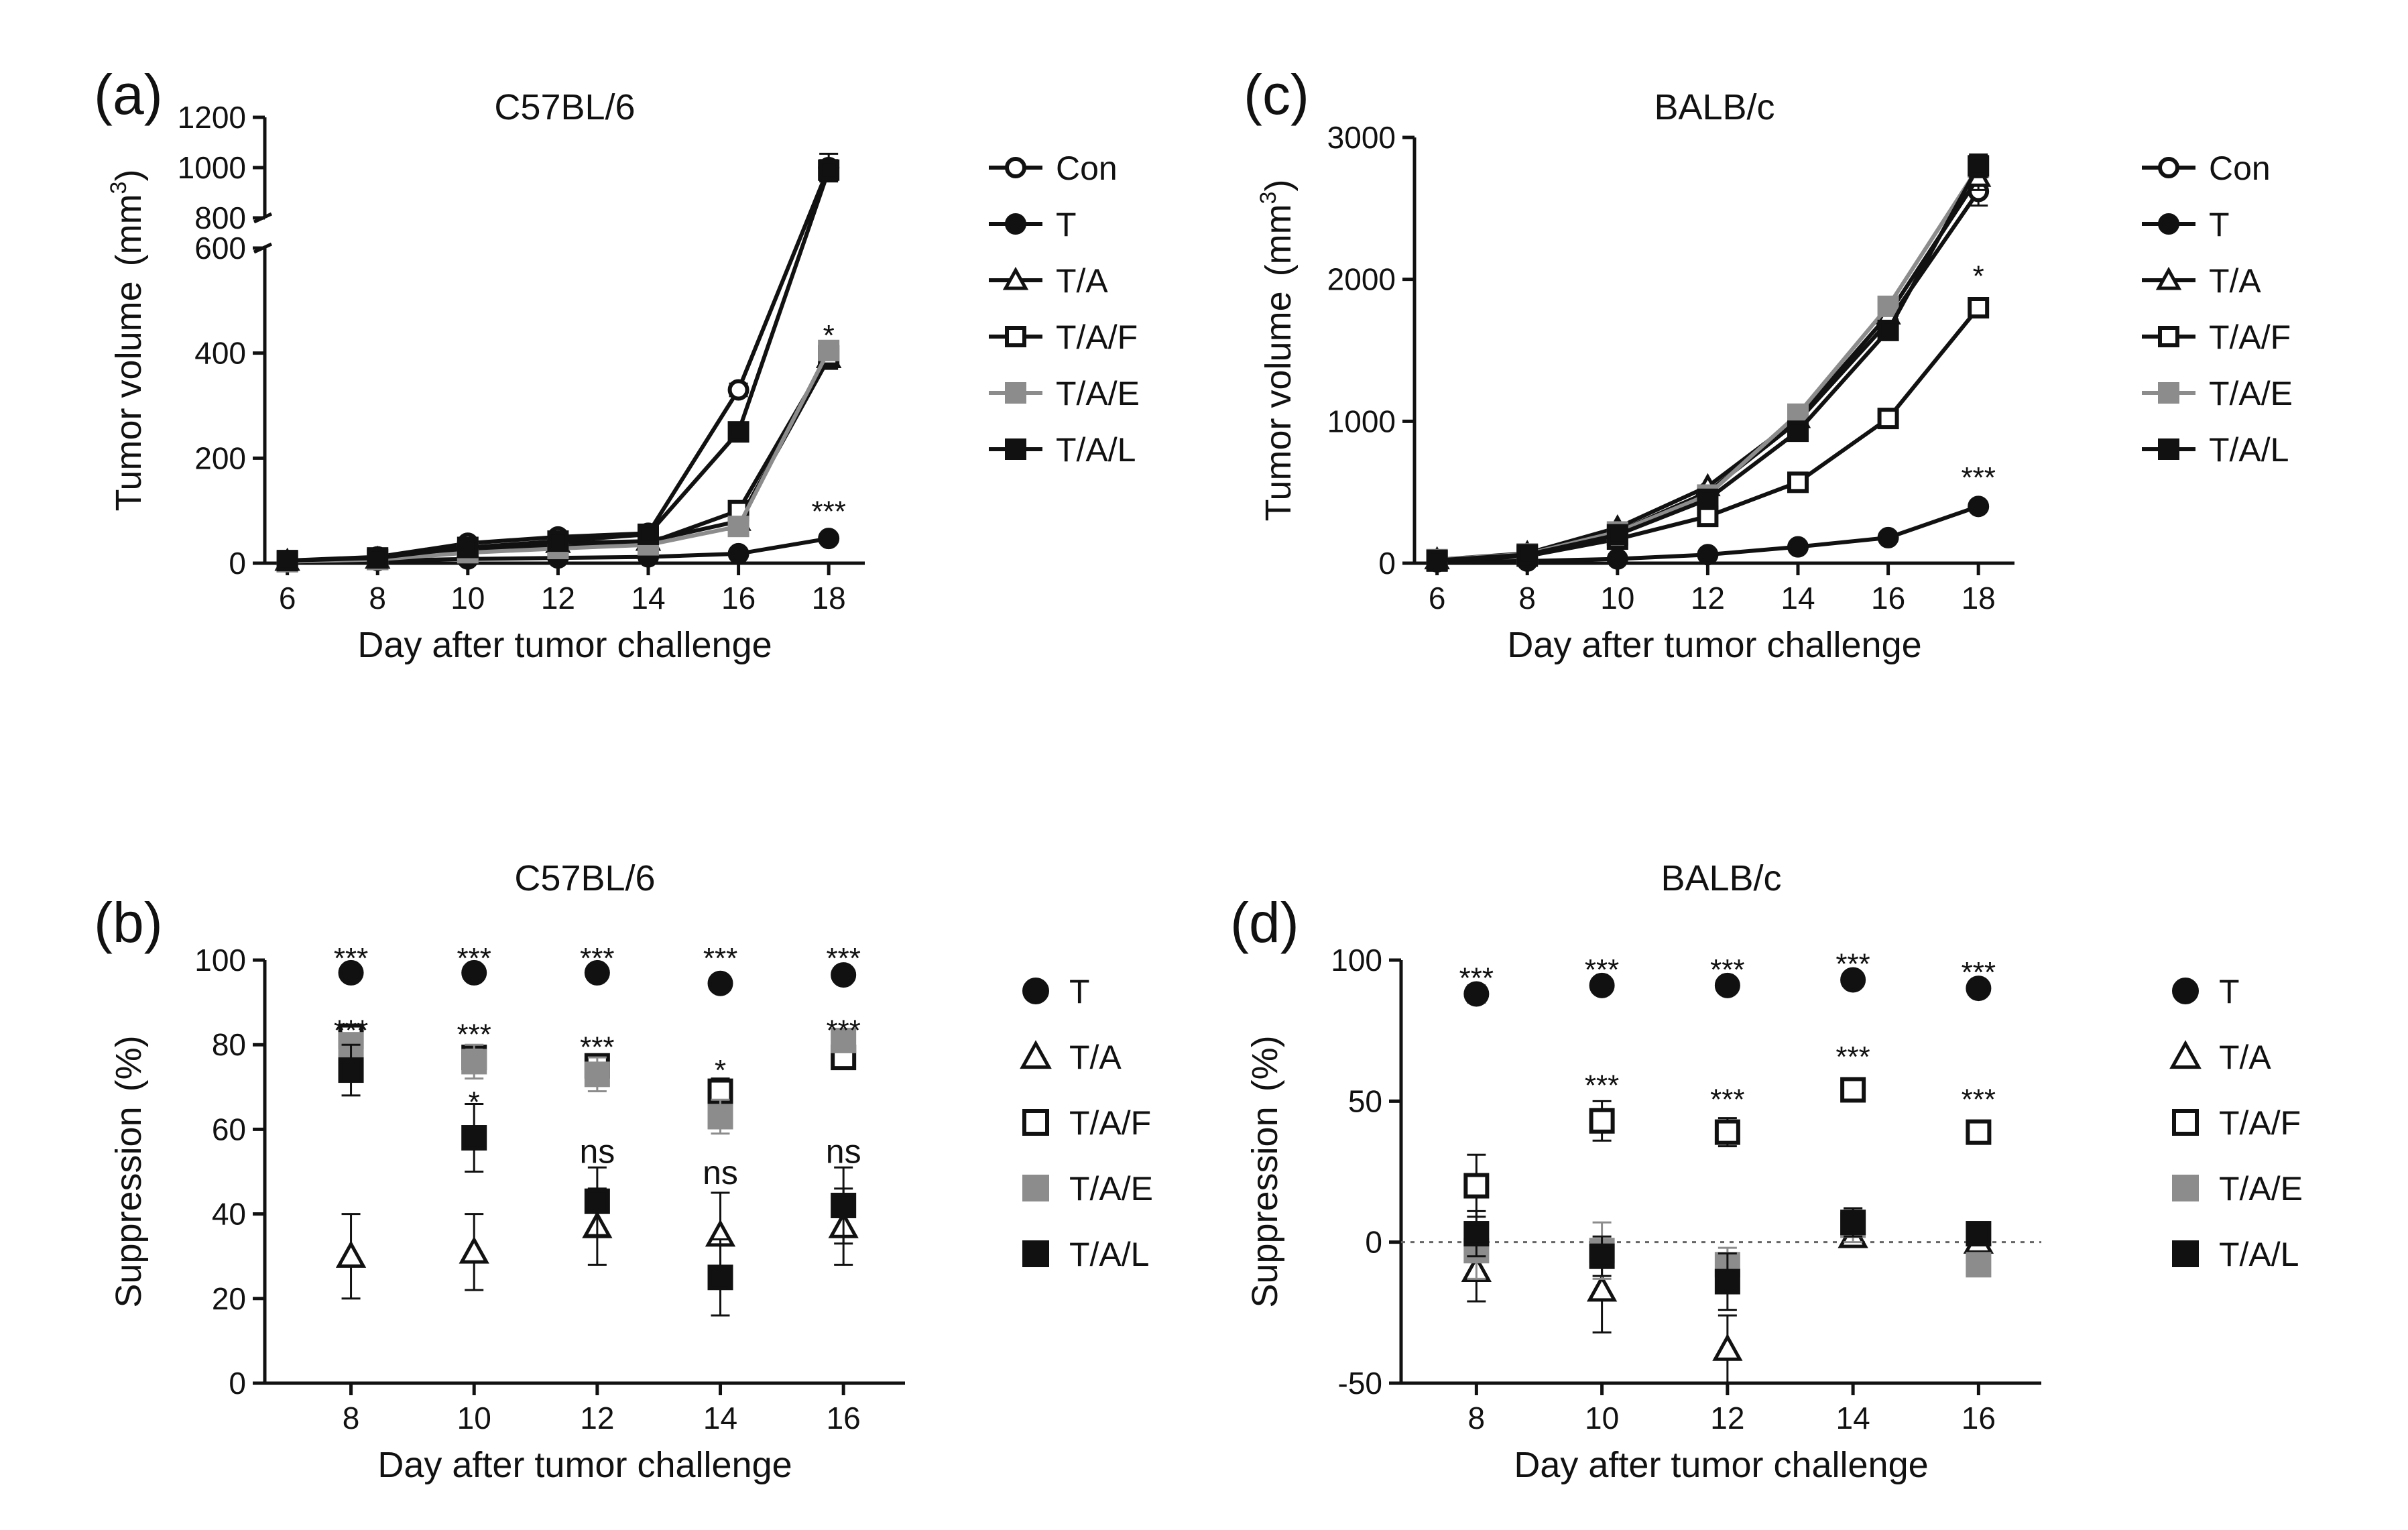 This screenshot has height=1530, width=2408. Describe the element at coordinates (220, 248) in the screenshot. I see `y-tick-label: 600` at that location.